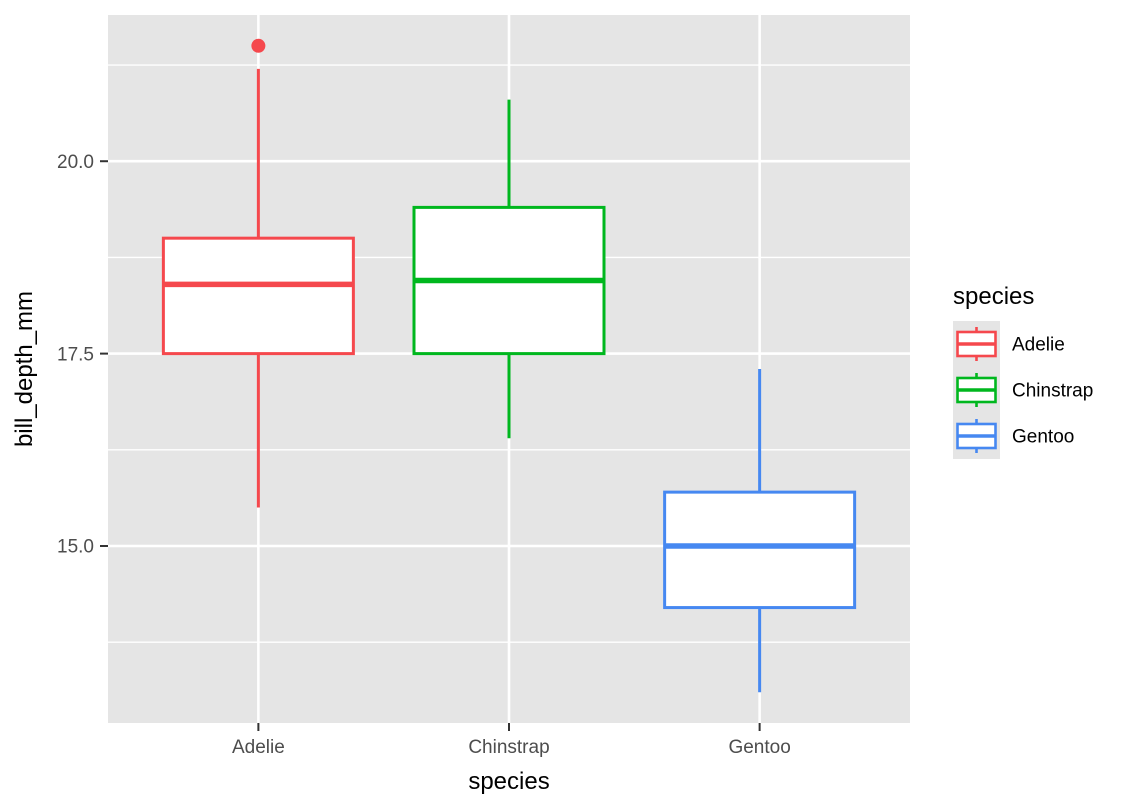 The height and width of the screenshot is (808, 1144). What do you see at coordinates (75, 547) in the screenshot?
I see `y-tick-label: 15.0` at bounding box center [75, 547].